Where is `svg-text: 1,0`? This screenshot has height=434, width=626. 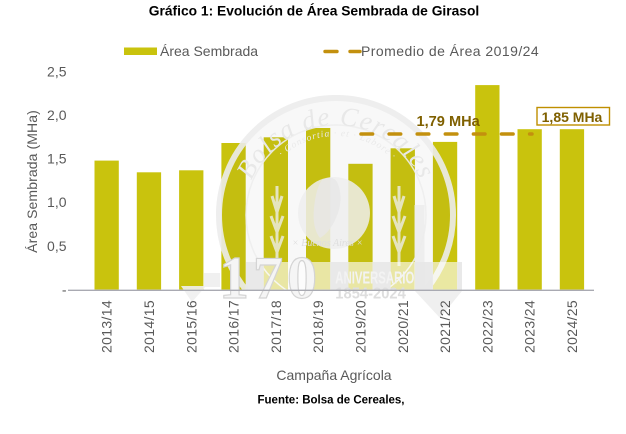 svg-text: 1,0 is located at coordinates (57, 202).